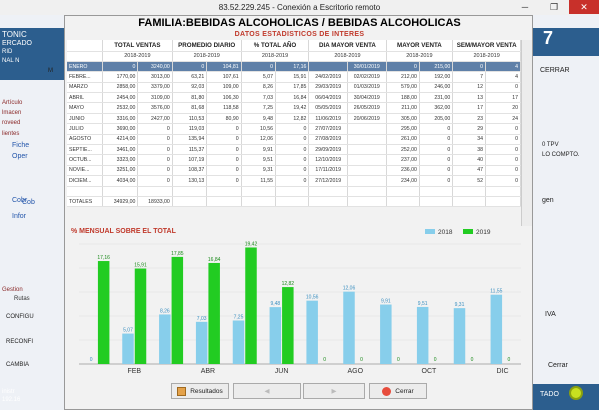 Image resolution: width=599 pixels, height=410 pixels. What do you see at coordinates (282, 371) in the screenshot?
I see `x-tick-label: JUN` at bounding box center [282, 371].